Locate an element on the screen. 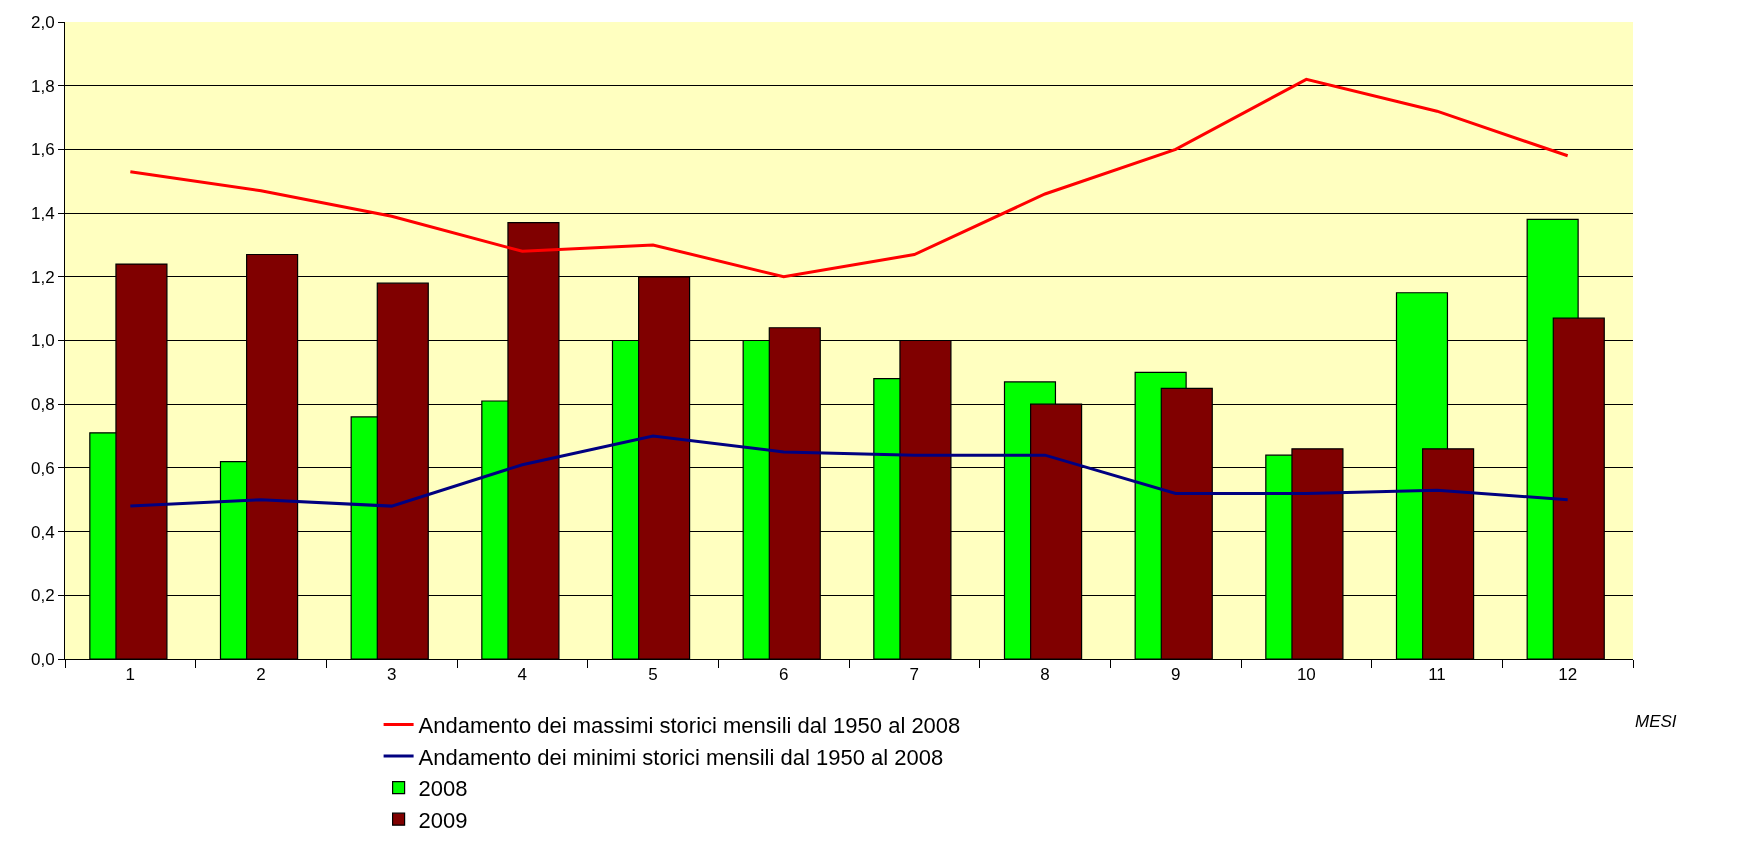 Image resolution: width=1742 pixels, height=853 pixels. x-tick-label: 3 is located at coordinates (391, 675).